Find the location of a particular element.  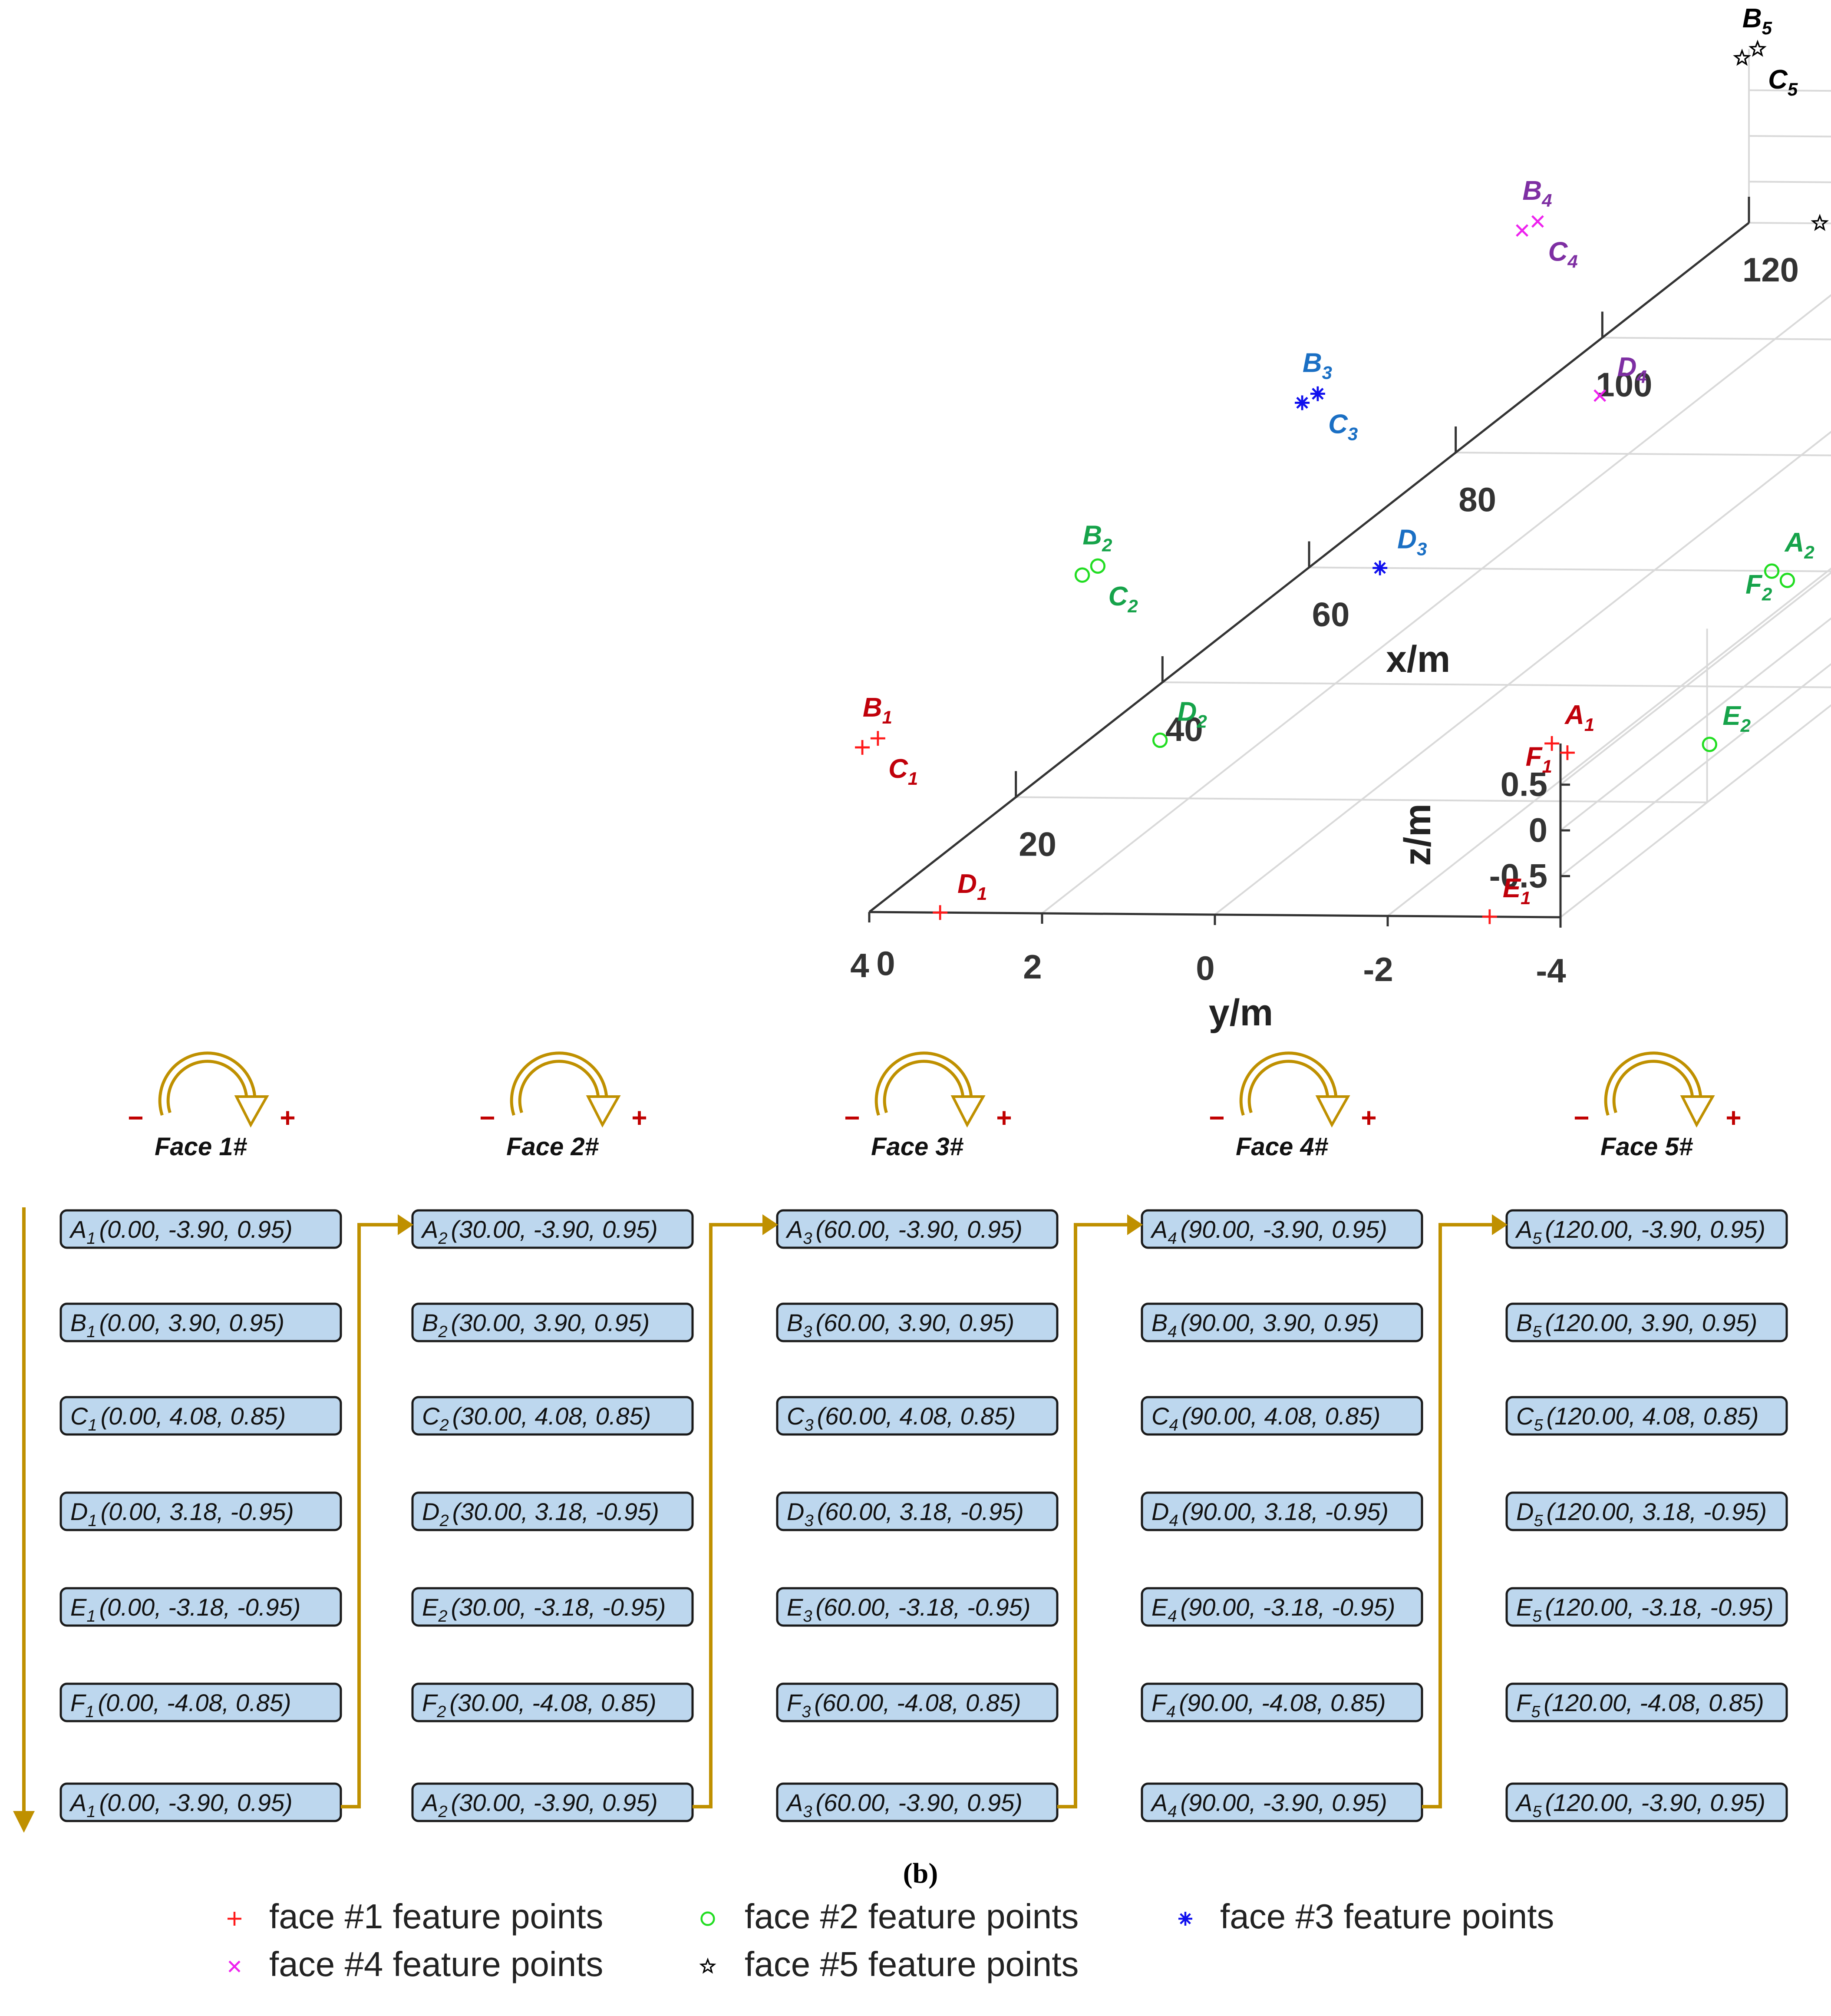

point-subscript: 4 is located at coordinates (1172, 1616).